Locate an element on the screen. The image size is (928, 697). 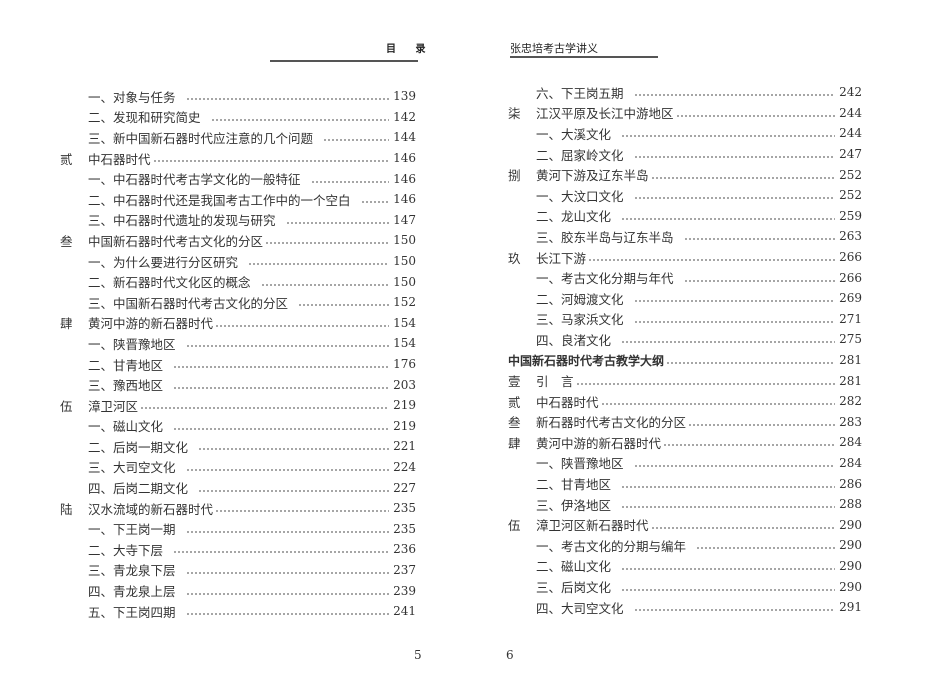
toc-entry: 二、甘青地区 176 is located at coordinates (238, 364).